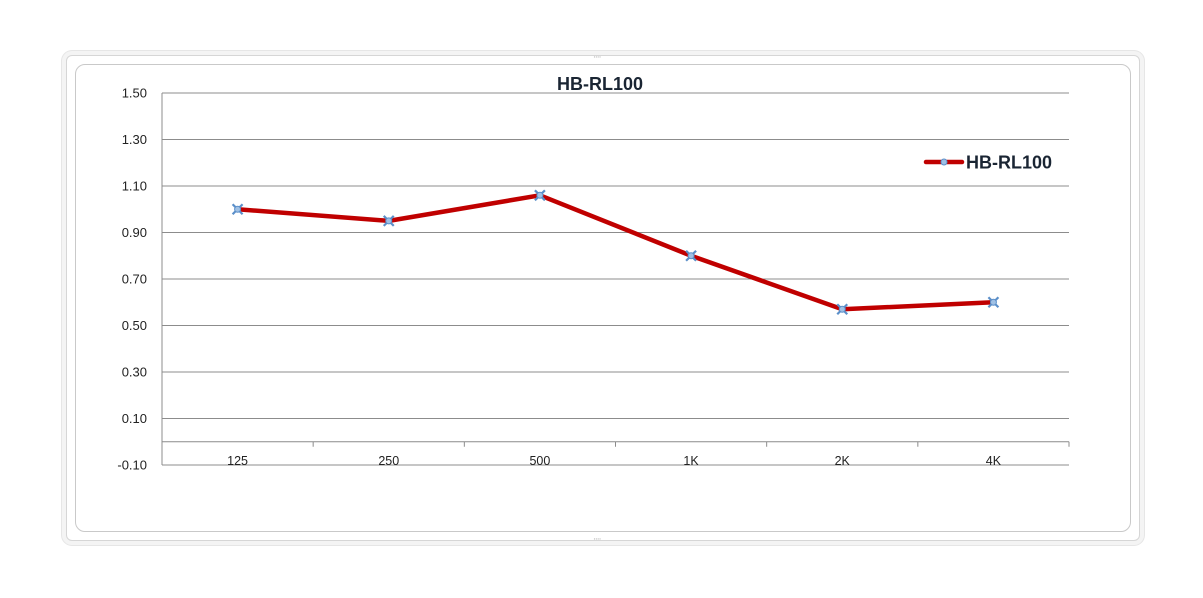 This screenshot has width=1203, height=598. Describe the element at coordinates (237, 461) in the screenshot. I see `x-tick-label: 125` at that location.